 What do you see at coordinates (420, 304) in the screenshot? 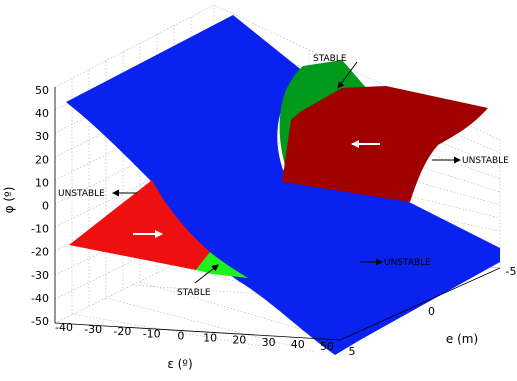
I see `e-axis-line` at bounding box center [420, 304].